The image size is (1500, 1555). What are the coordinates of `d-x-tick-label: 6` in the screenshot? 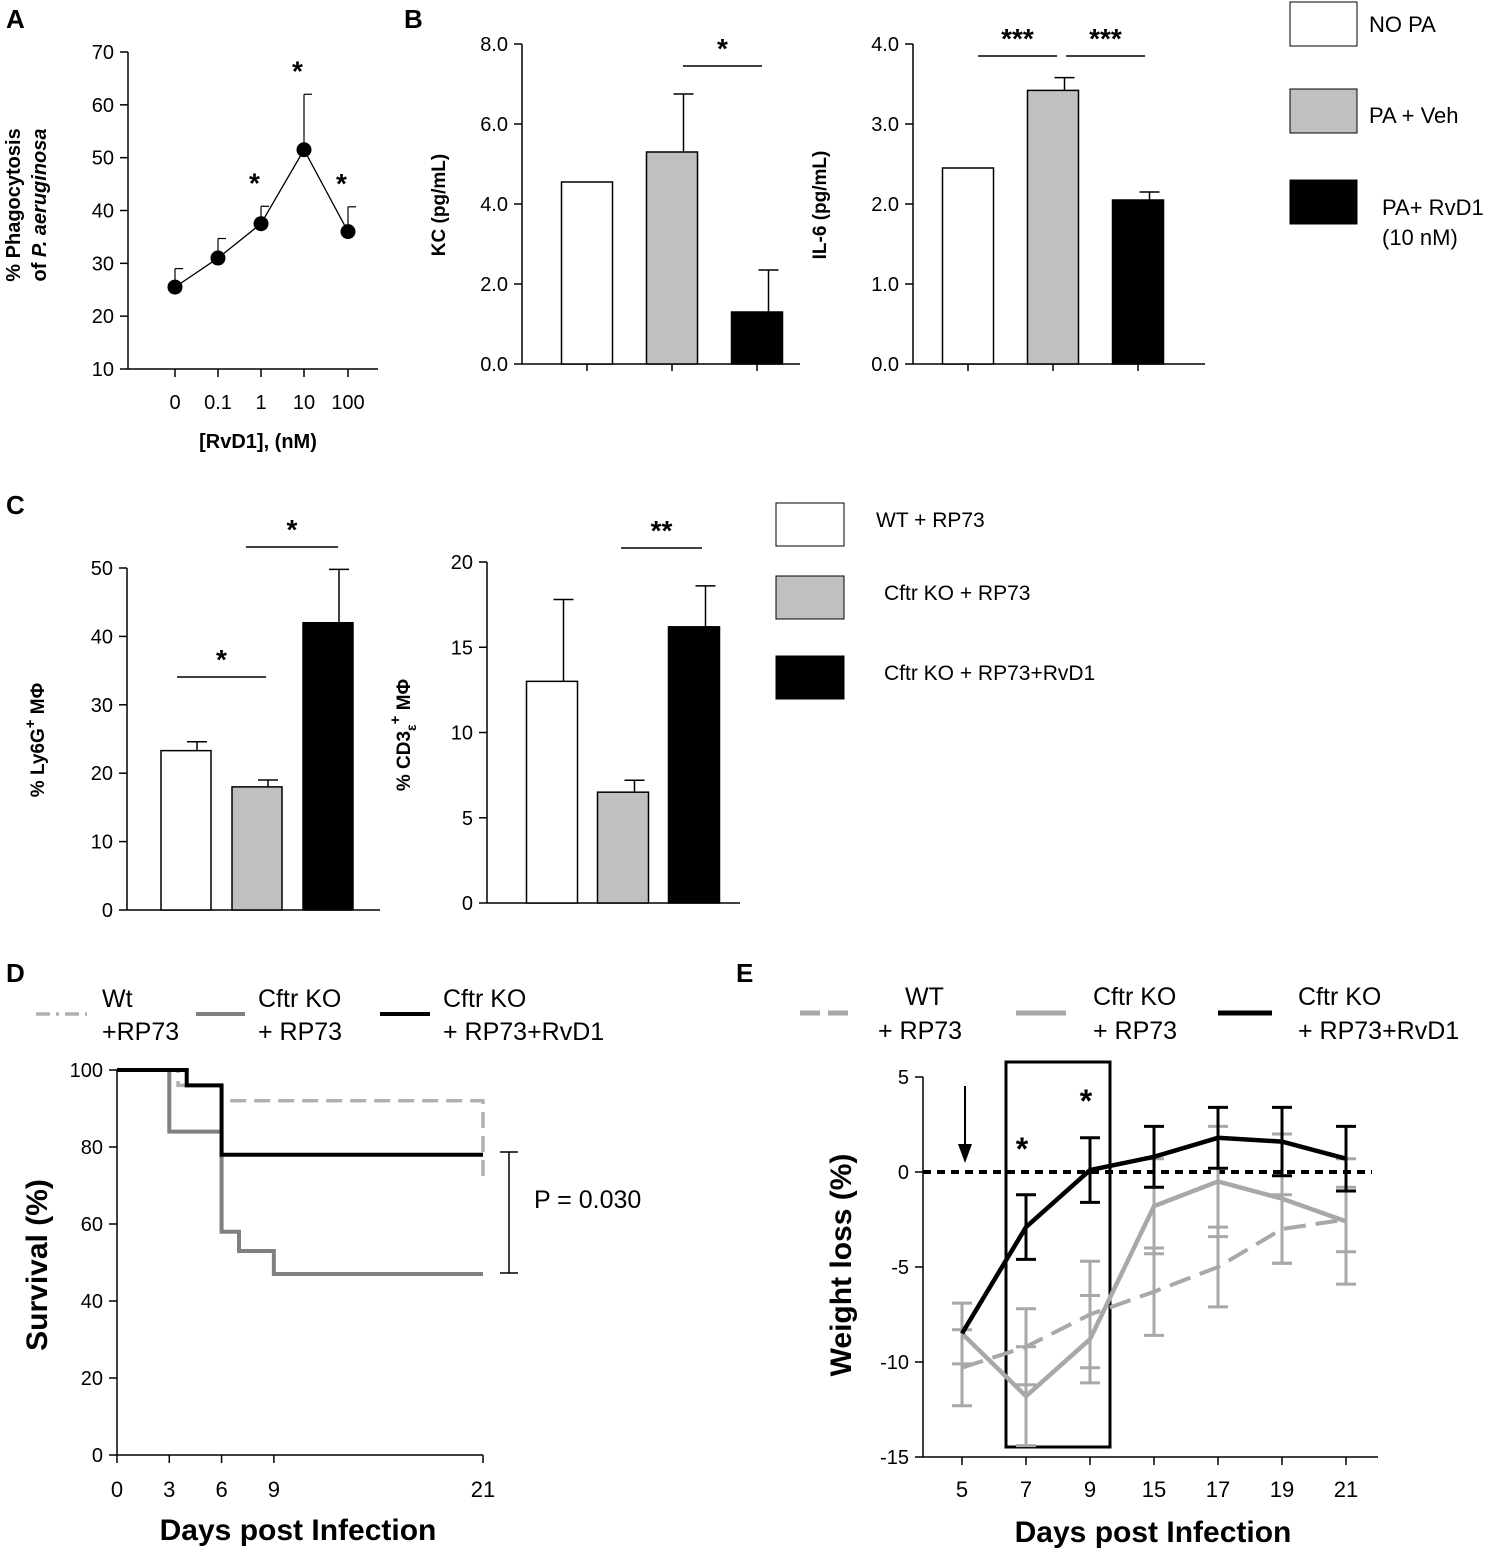 It's located at (221, 1489).